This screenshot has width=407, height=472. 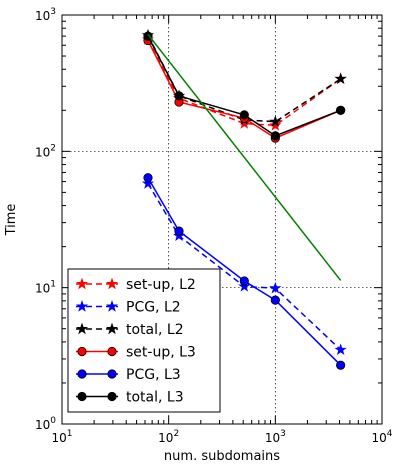 I want to click on legend-item: PCG, L2, so click(x=128, y=308).